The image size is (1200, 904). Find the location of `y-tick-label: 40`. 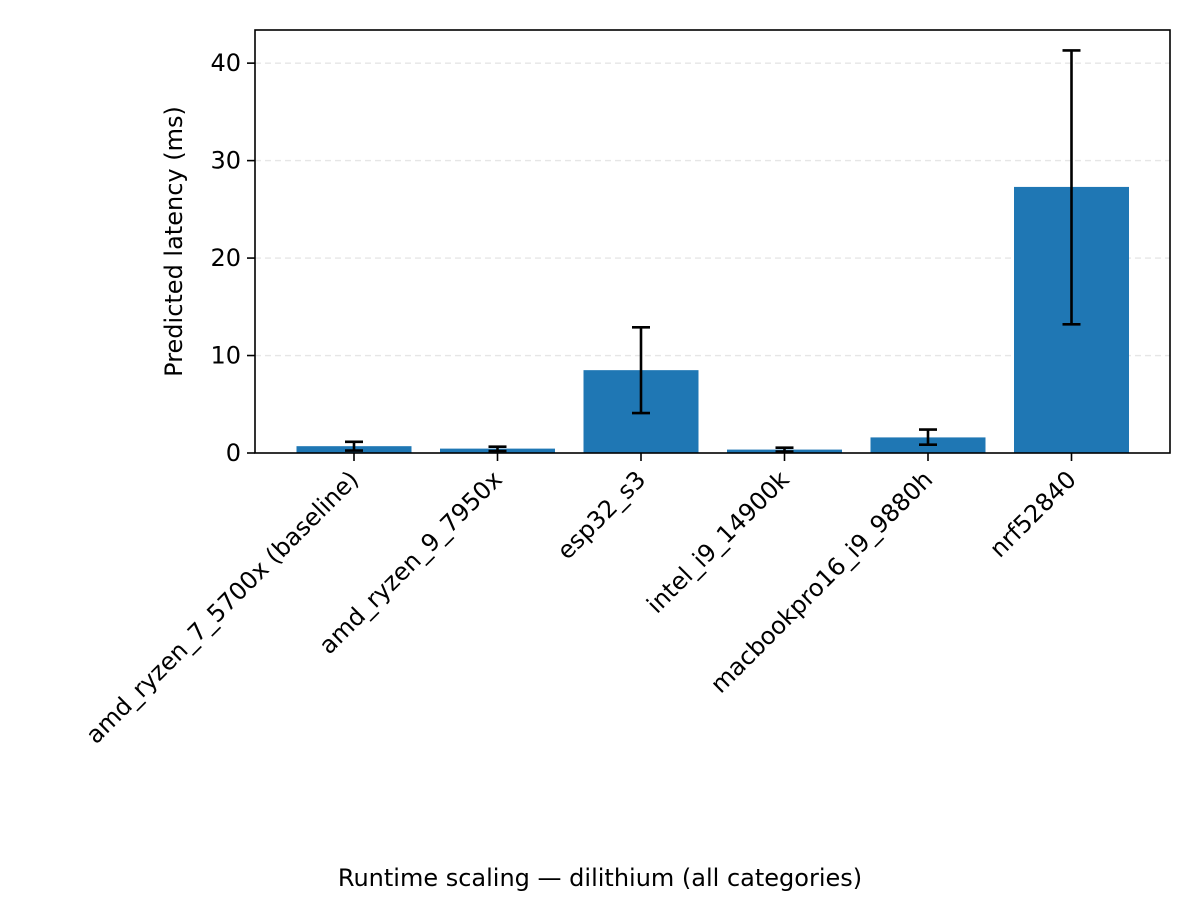

y-tick-label: 40 is located at coordinates (225, 63).